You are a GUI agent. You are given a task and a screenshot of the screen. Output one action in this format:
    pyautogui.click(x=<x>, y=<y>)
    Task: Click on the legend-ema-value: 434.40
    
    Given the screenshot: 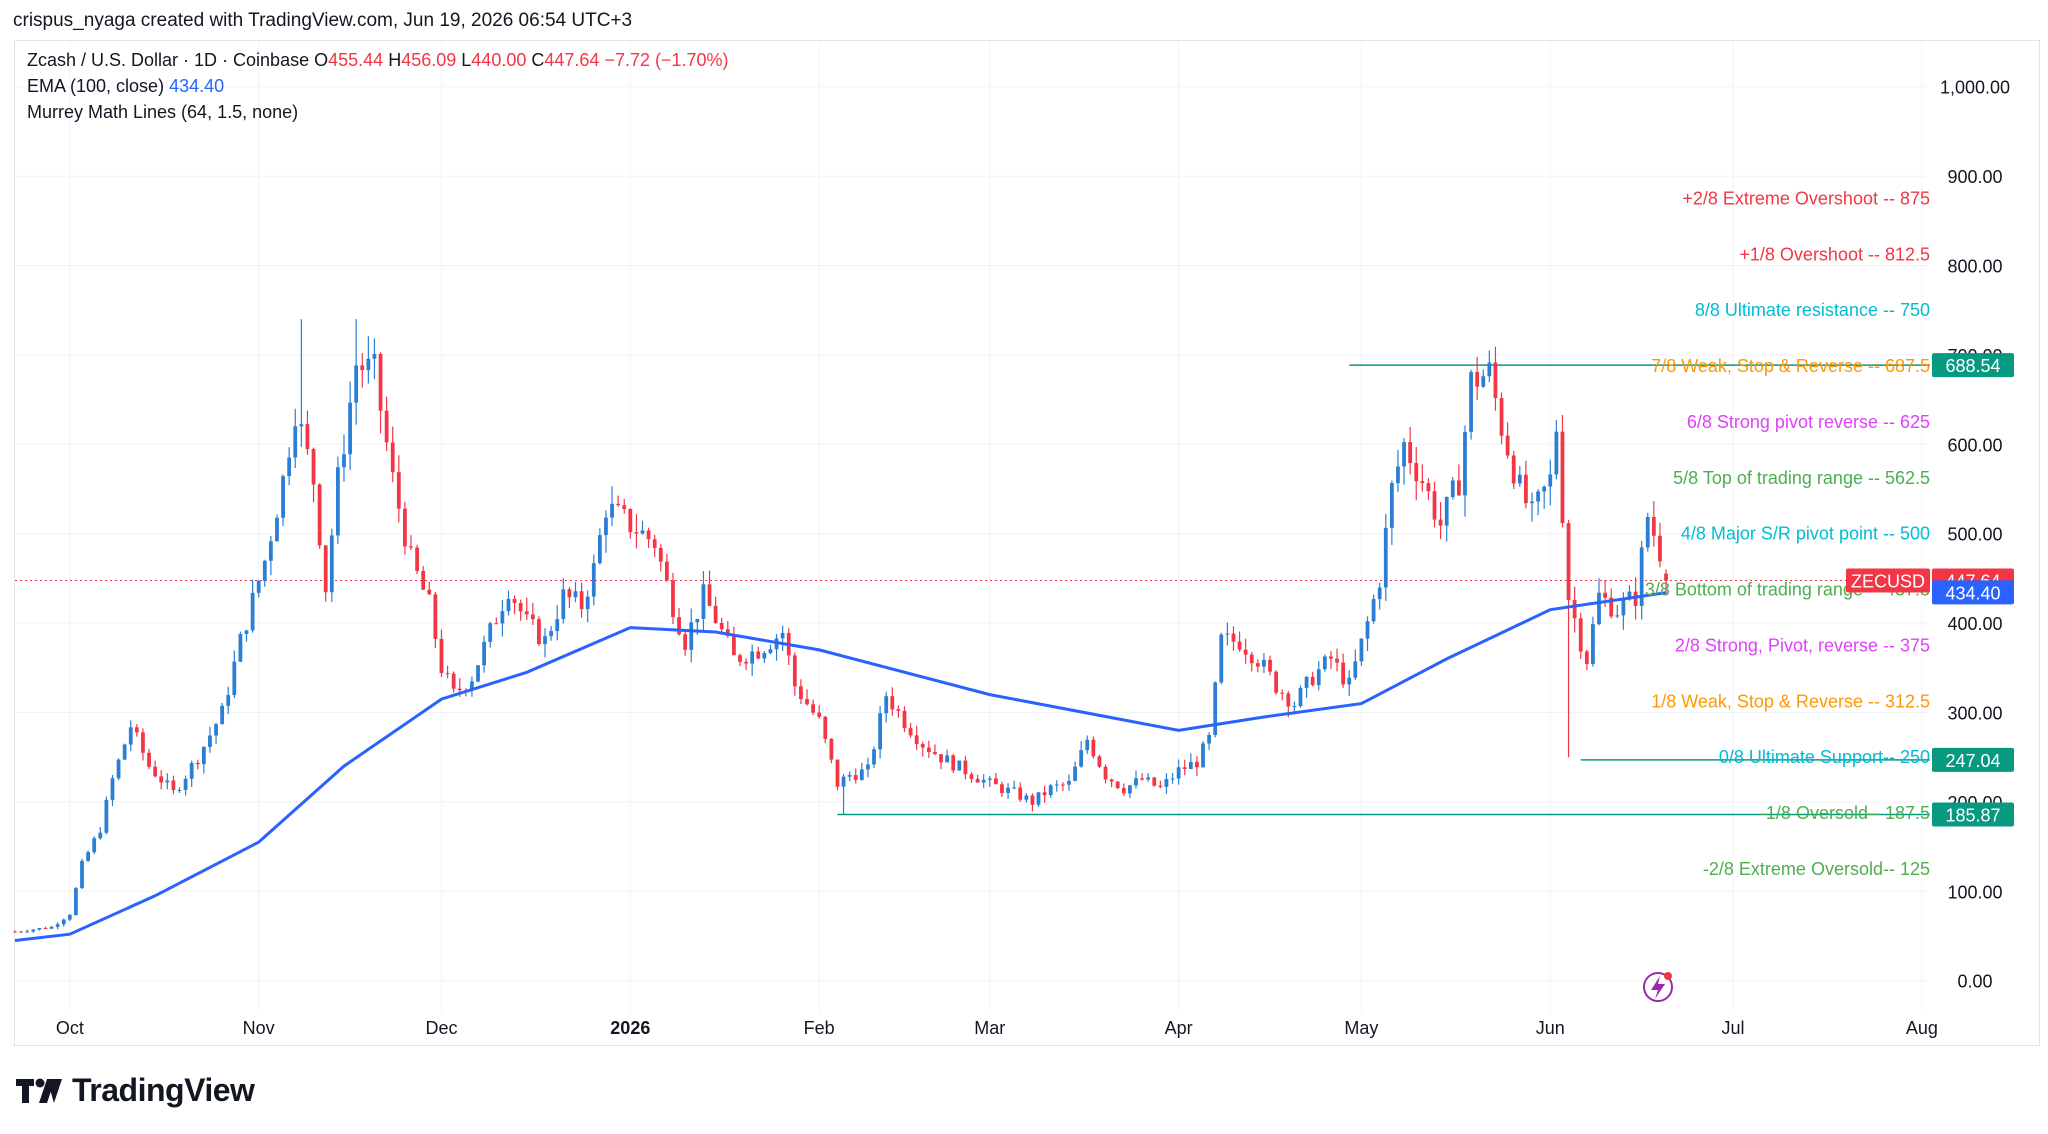 What is the action you would take?
    pyautogui.click(x=197, y=86)
    